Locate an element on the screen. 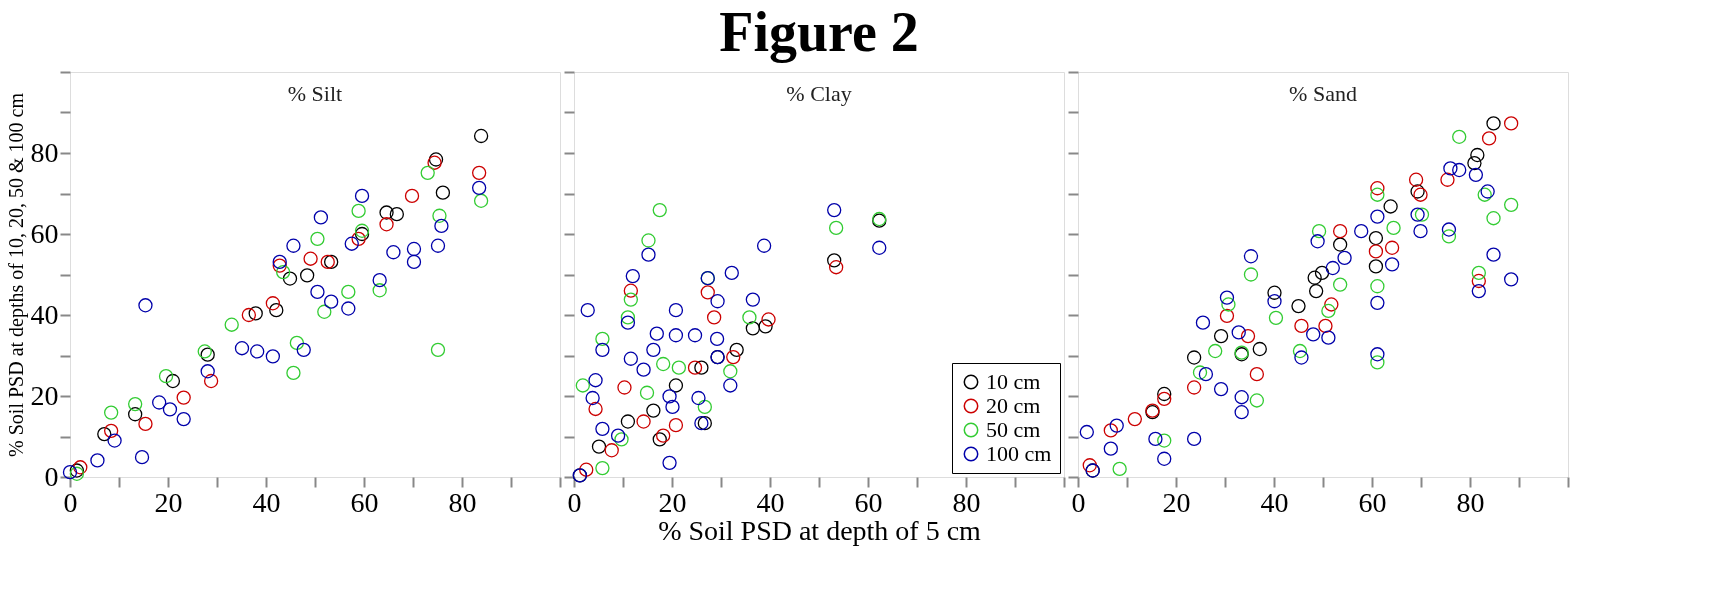 The height and width of the screenshot is (611, 1716). y-axis-title: % Soil PSD at depths of 10, 20, 50 & 100 cm is located at coordinates (16, 274).